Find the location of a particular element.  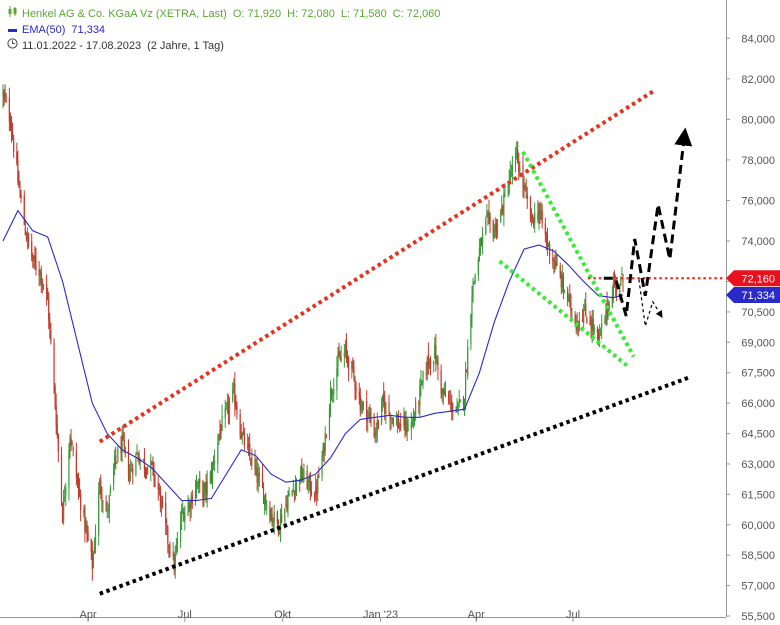

legend-date-range: 11.01.2022 - 17.08.2023 is located at coordinates (82, 46).